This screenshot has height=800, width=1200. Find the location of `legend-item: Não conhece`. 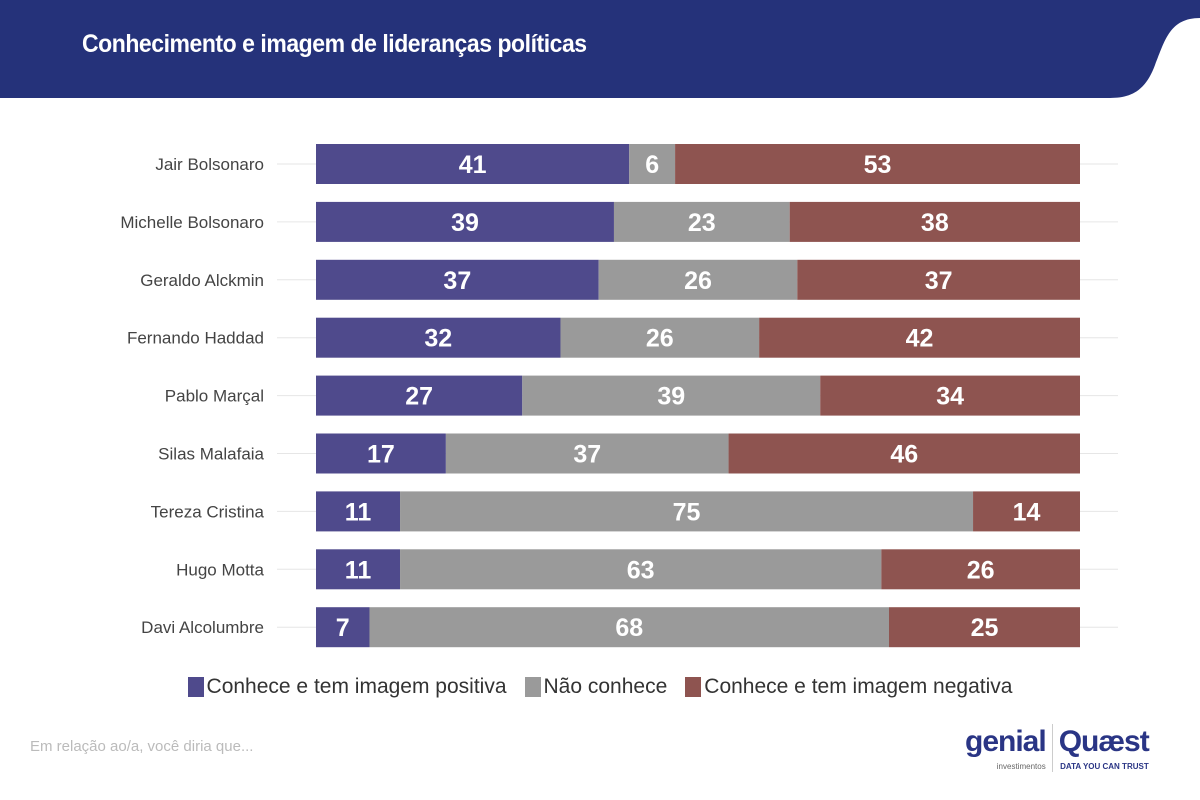

legend-item: Não conhece is located at coordinates (596, 687).